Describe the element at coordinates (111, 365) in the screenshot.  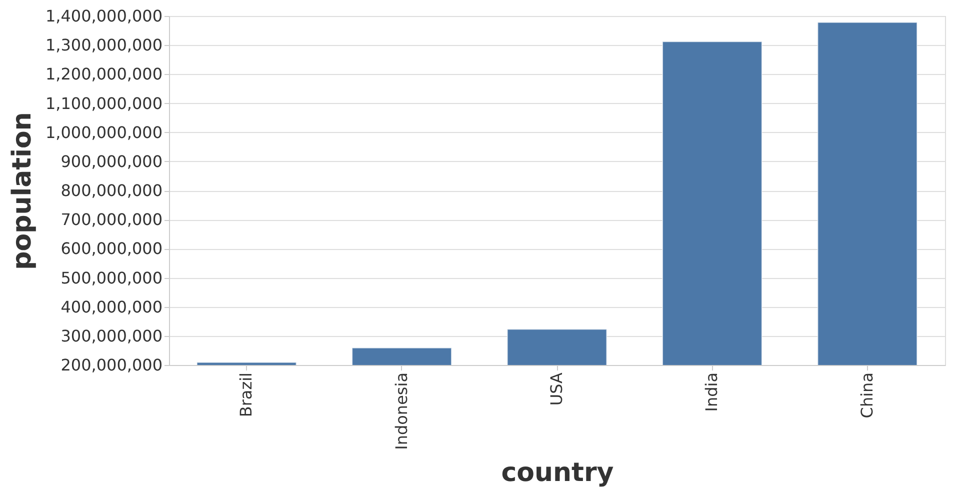
I see `y-tick-label: 200,000,000` at that location.